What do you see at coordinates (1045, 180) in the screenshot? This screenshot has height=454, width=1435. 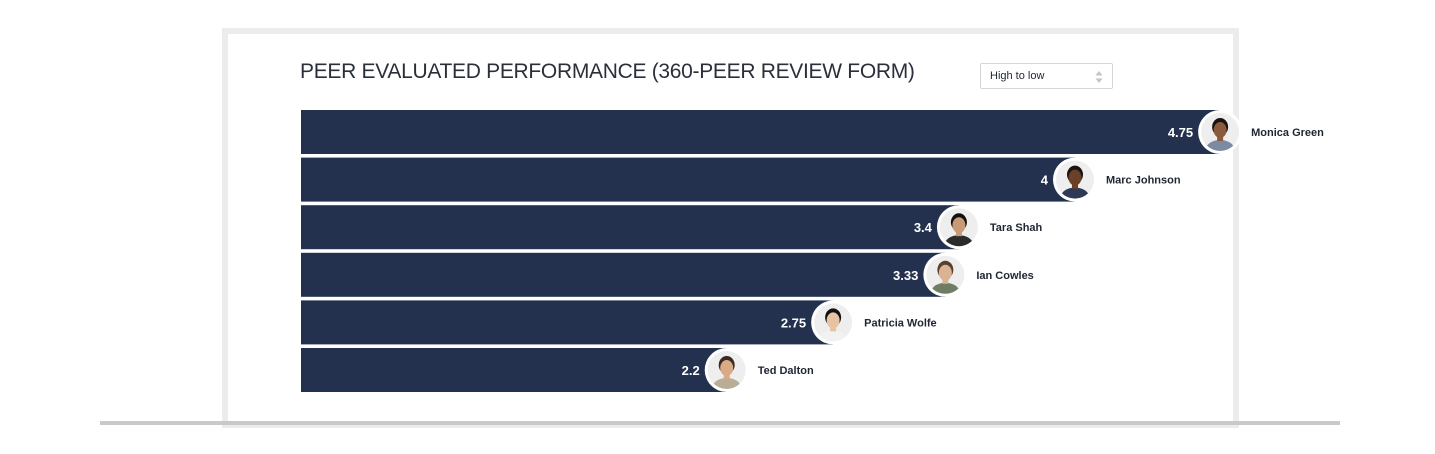 I see `bar-value-label: 4` at bounding box center [1045, 180].